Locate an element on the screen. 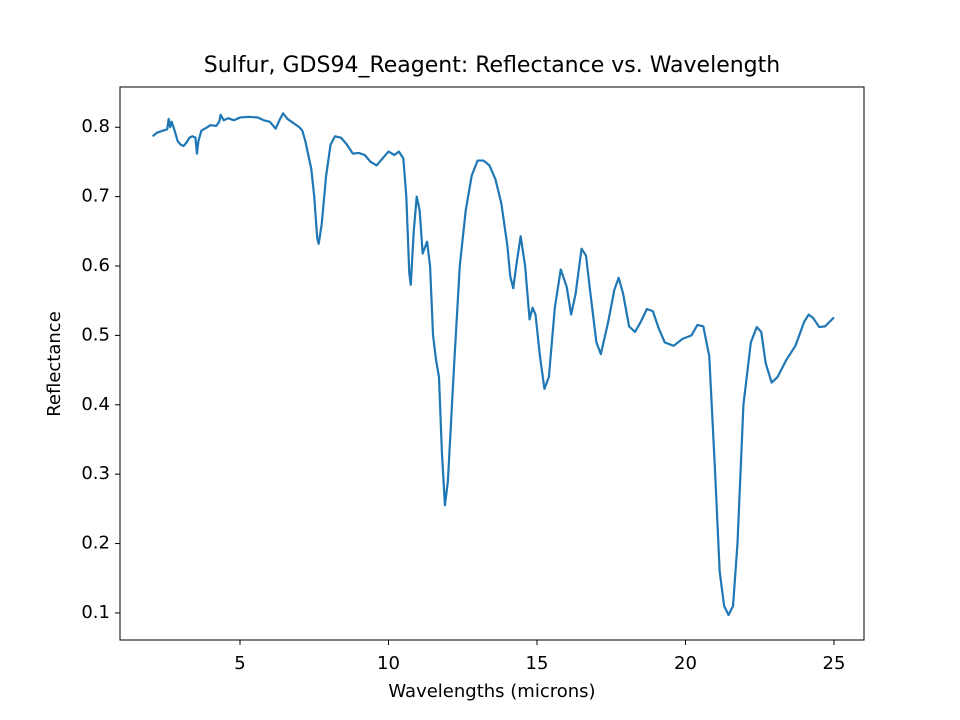 This screenshot has height=720, width=960. y-tick-label: 0.7 is located at coordinates (95, 196).